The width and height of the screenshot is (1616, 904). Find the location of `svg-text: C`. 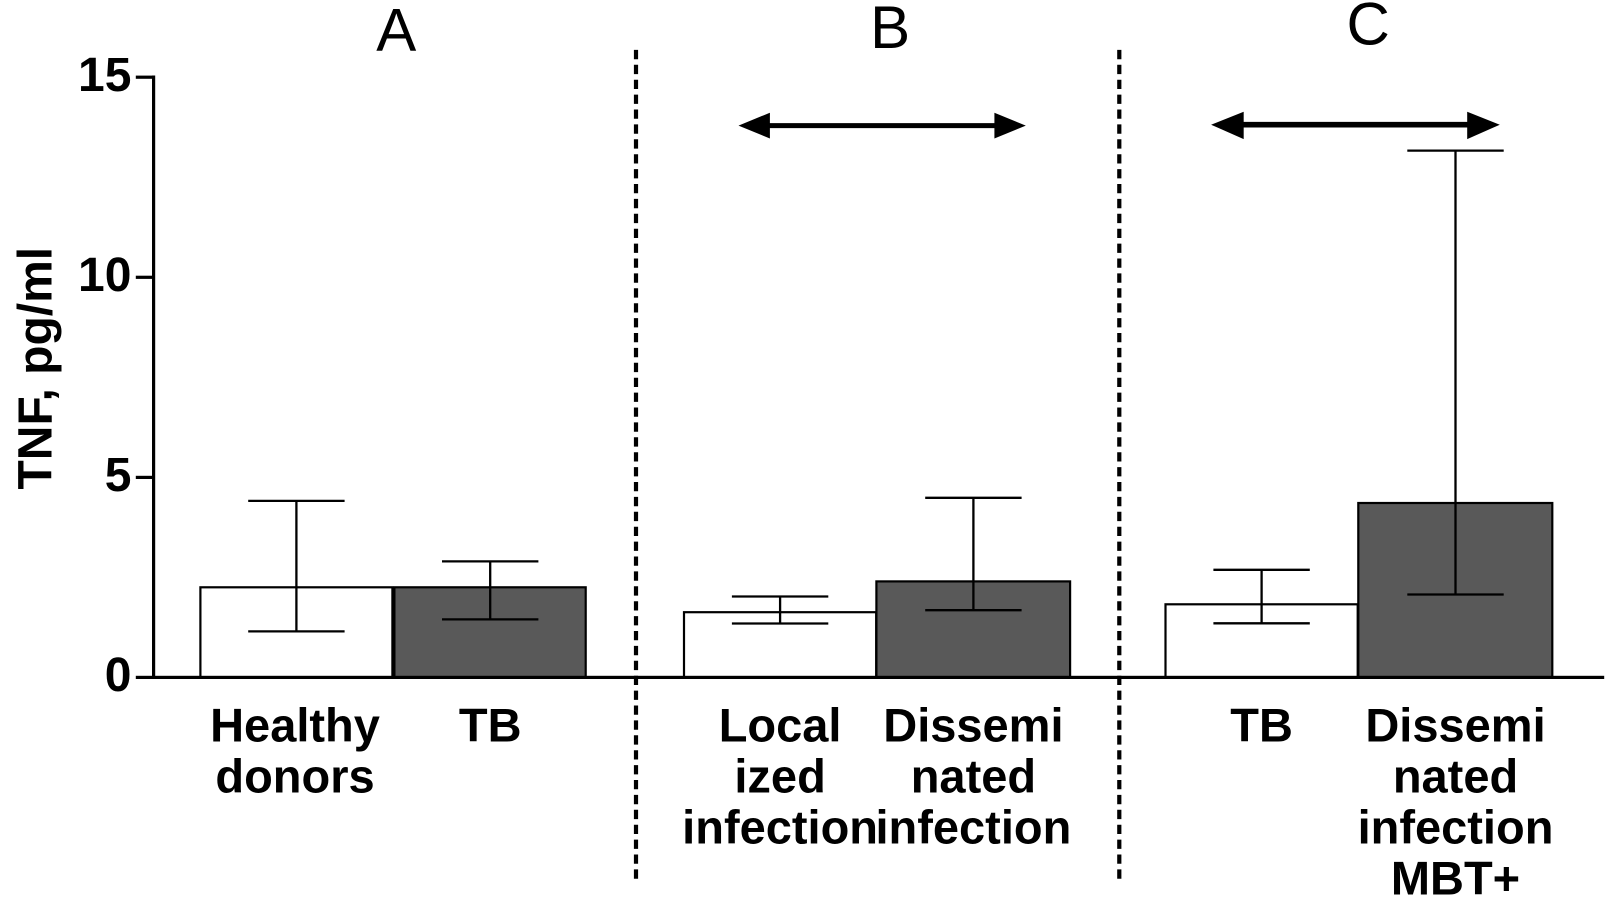

svg-text: C is located at coordinates (1368, 29).